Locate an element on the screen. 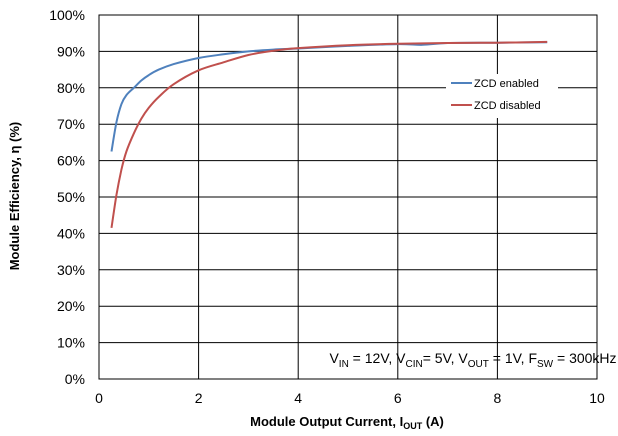 The width and height of the screenshot is (618, 436). y-tick-label: 80% is located at coordinates (71, 88).